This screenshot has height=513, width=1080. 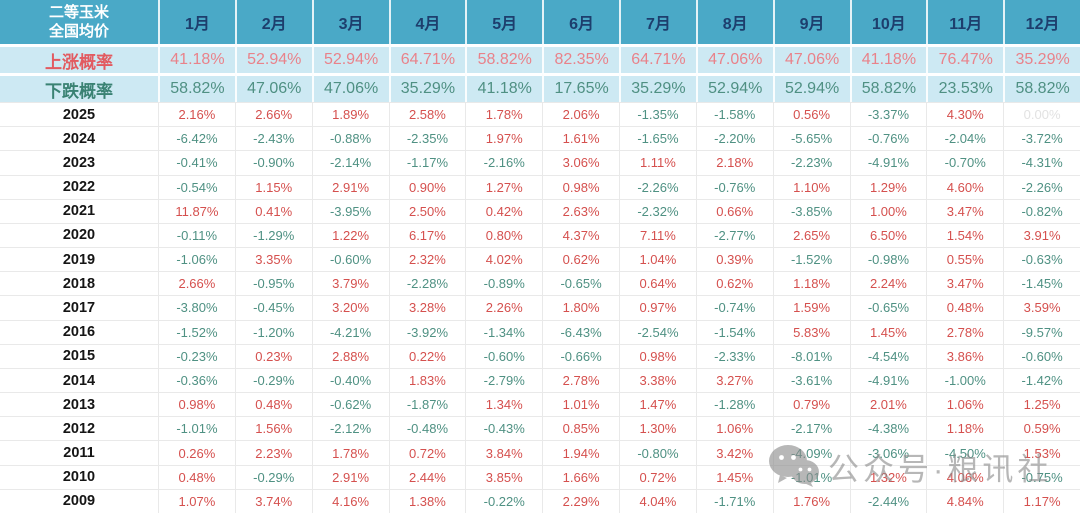 What do you see at coordinates (504, 500) in the screenshot?
I see `change-2009-month-5: -0.22%` at bounding box center [504, 500].